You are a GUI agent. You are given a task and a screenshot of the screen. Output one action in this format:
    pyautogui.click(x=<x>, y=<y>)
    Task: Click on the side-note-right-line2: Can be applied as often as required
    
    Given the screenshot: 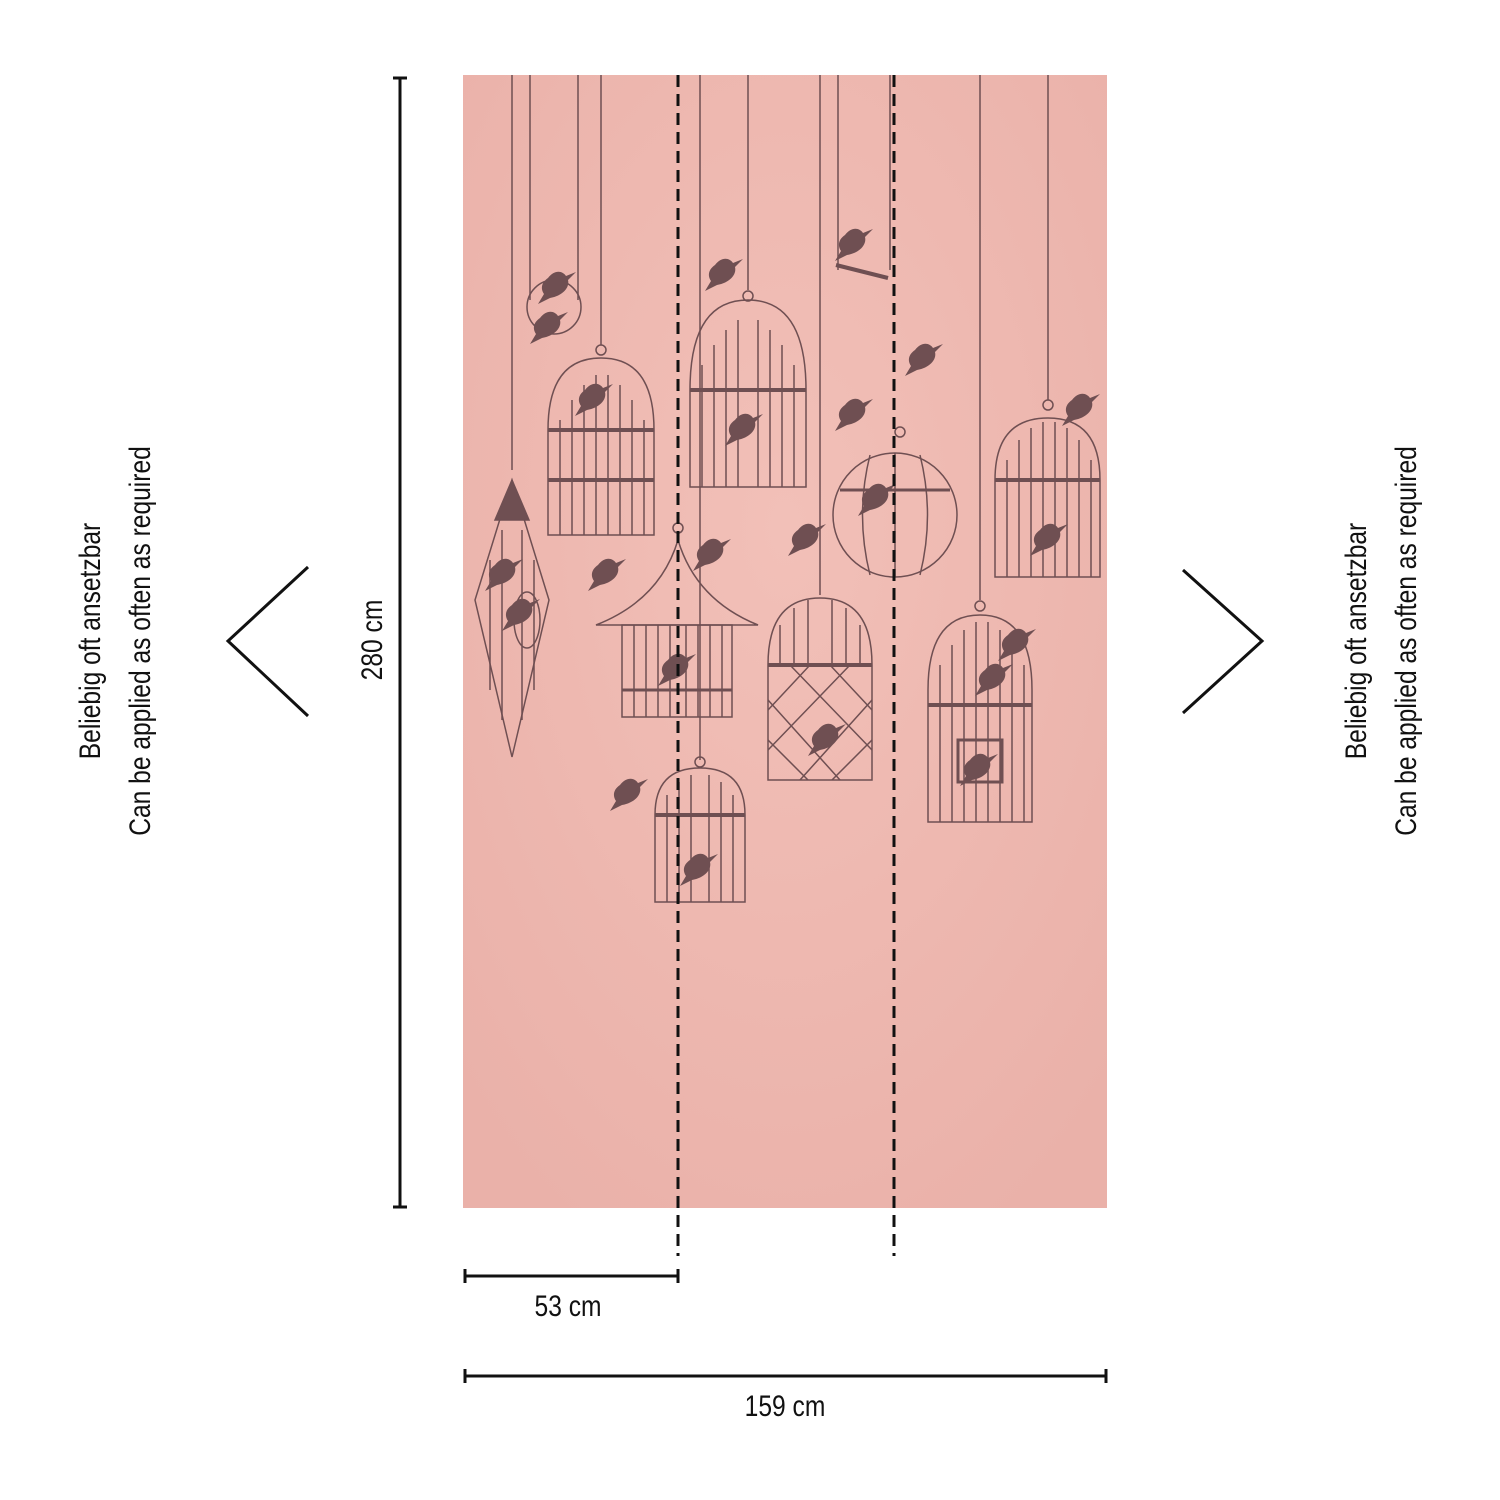 What is the action you would take?
    pyautogui.click(x=1406, y=641)
    